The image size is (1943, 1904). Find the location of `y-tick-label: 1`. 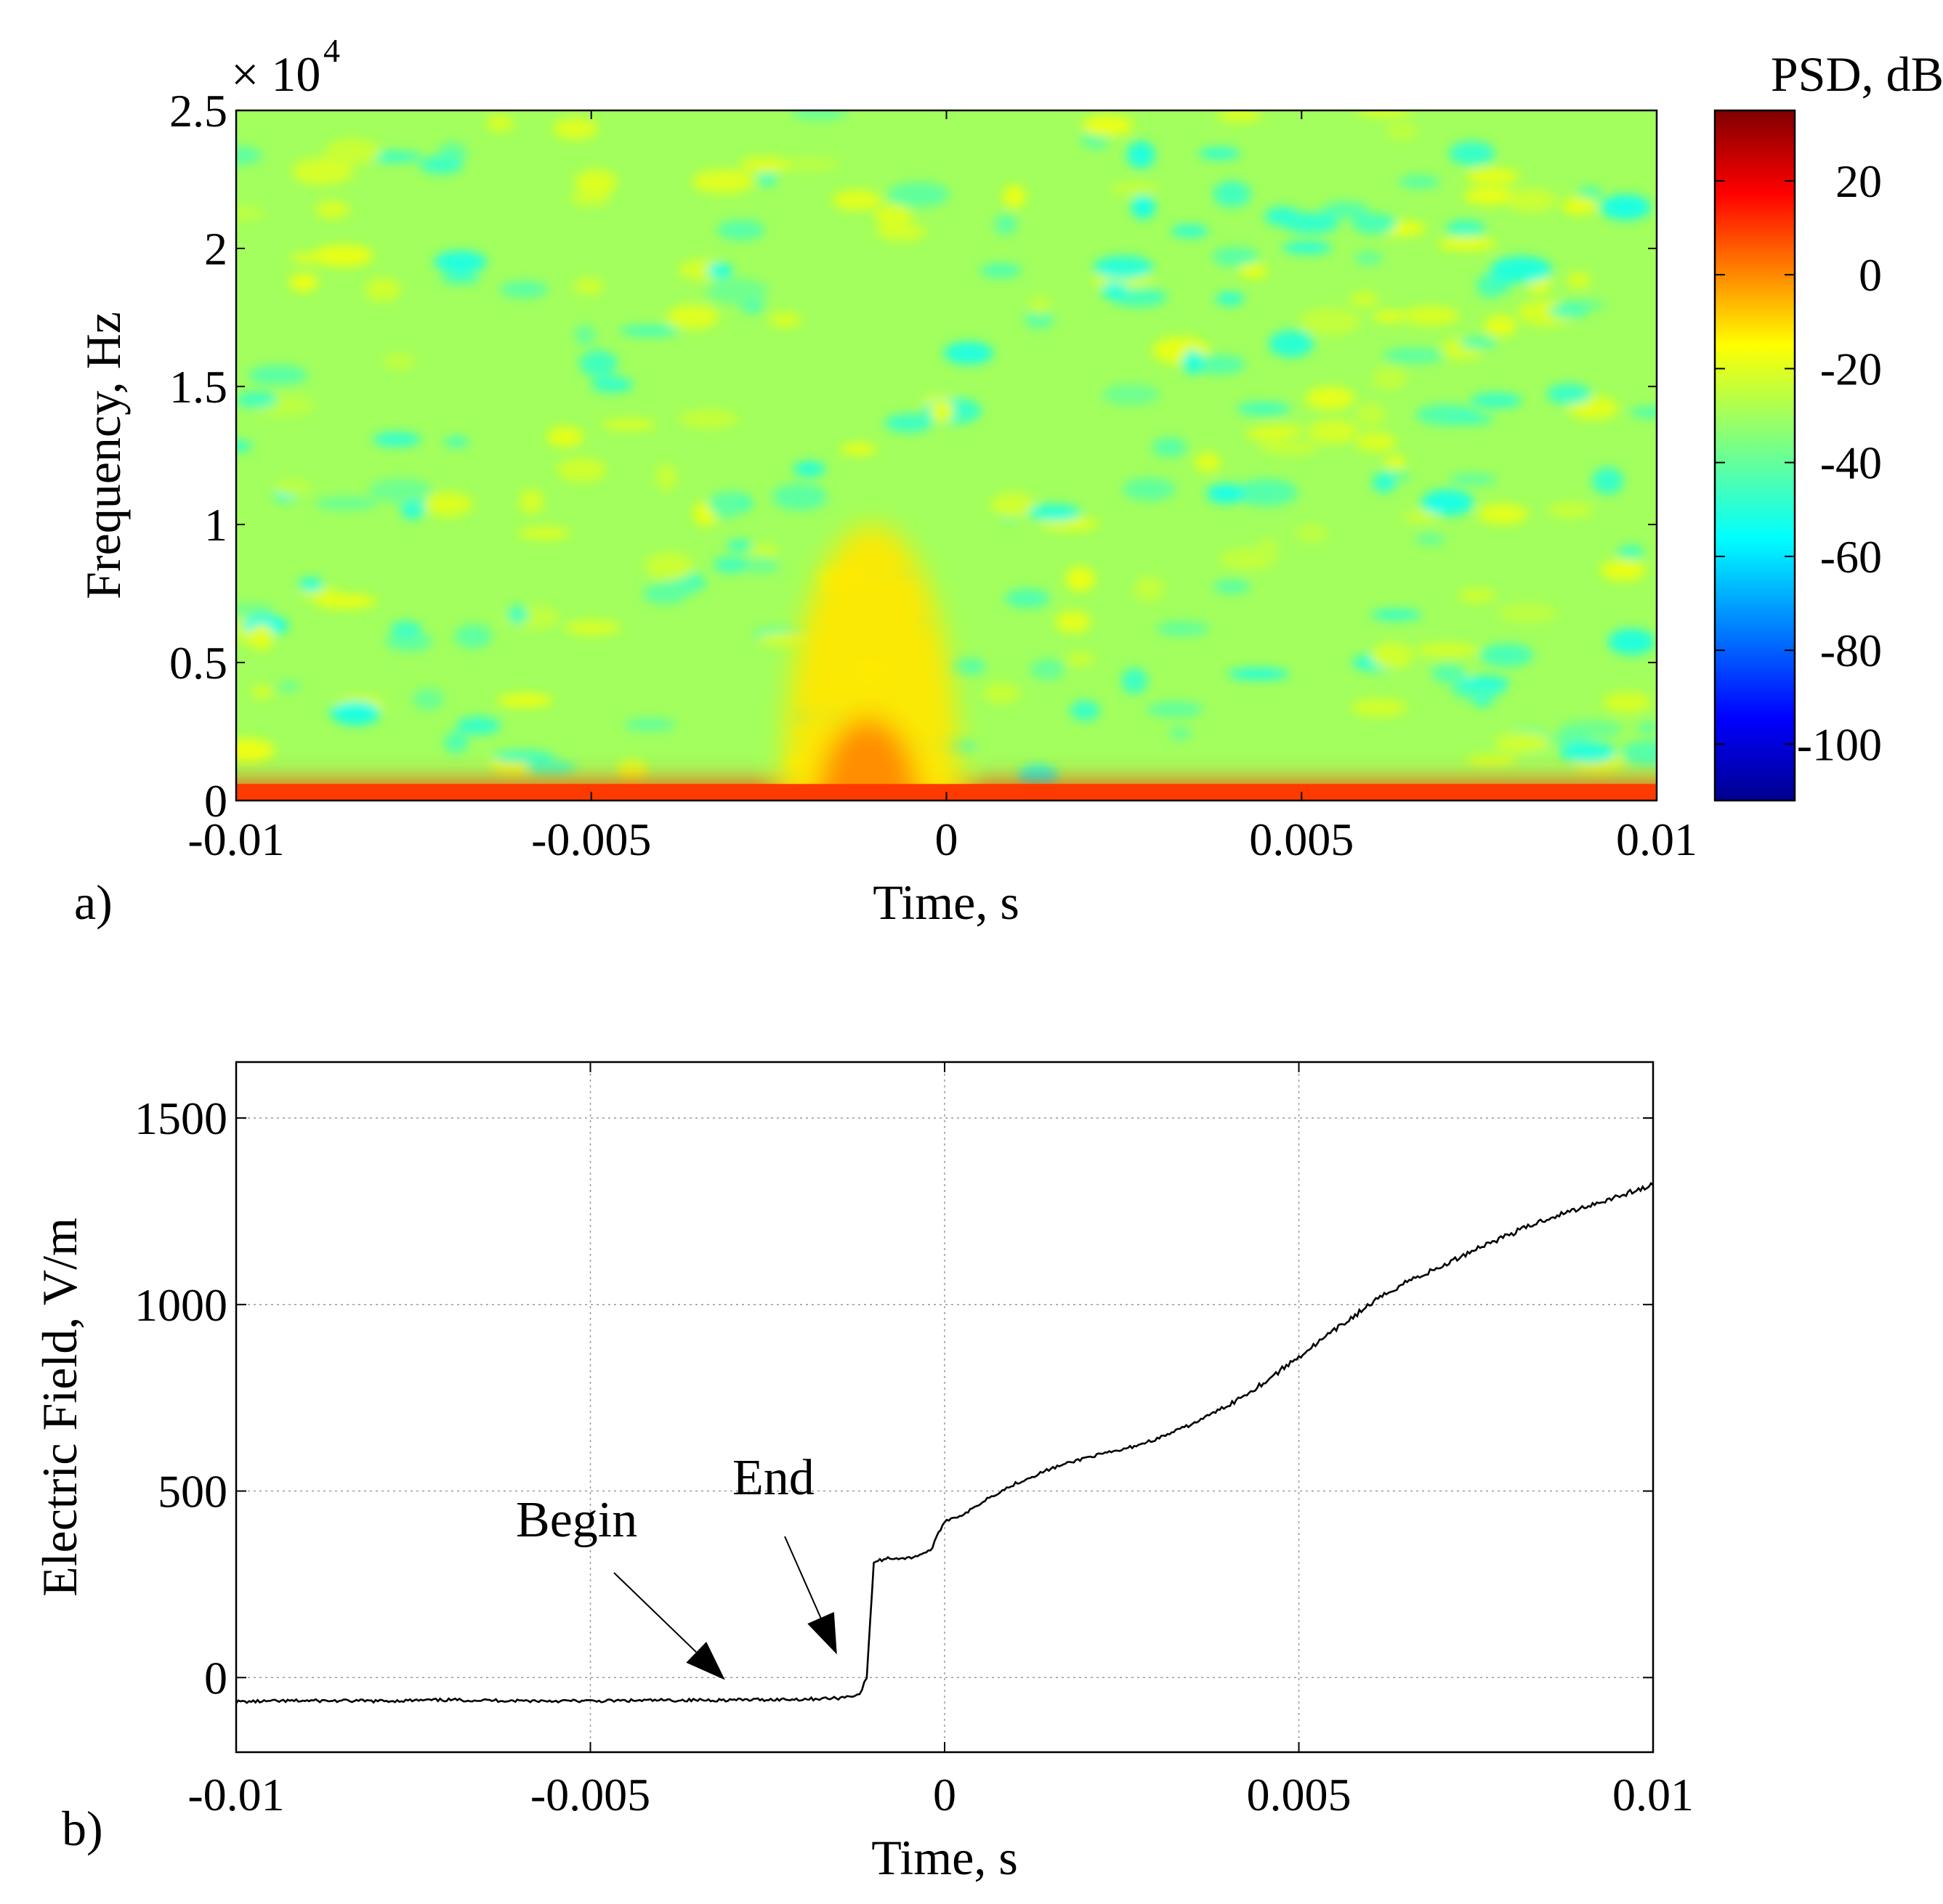

y-tick-label: 1 is located at coordinates (215, 525).